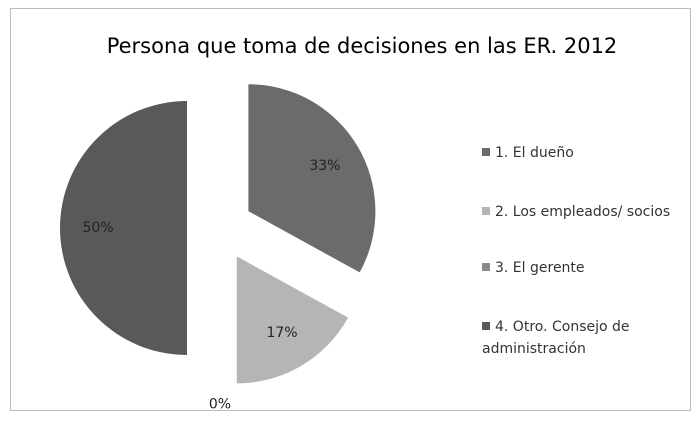 The height and width of the screenshot is (425, 699). What do you see at coordinates (220, 405) in the screenshot?
I see `data-label: 0%` at bounding box center [220, 405].